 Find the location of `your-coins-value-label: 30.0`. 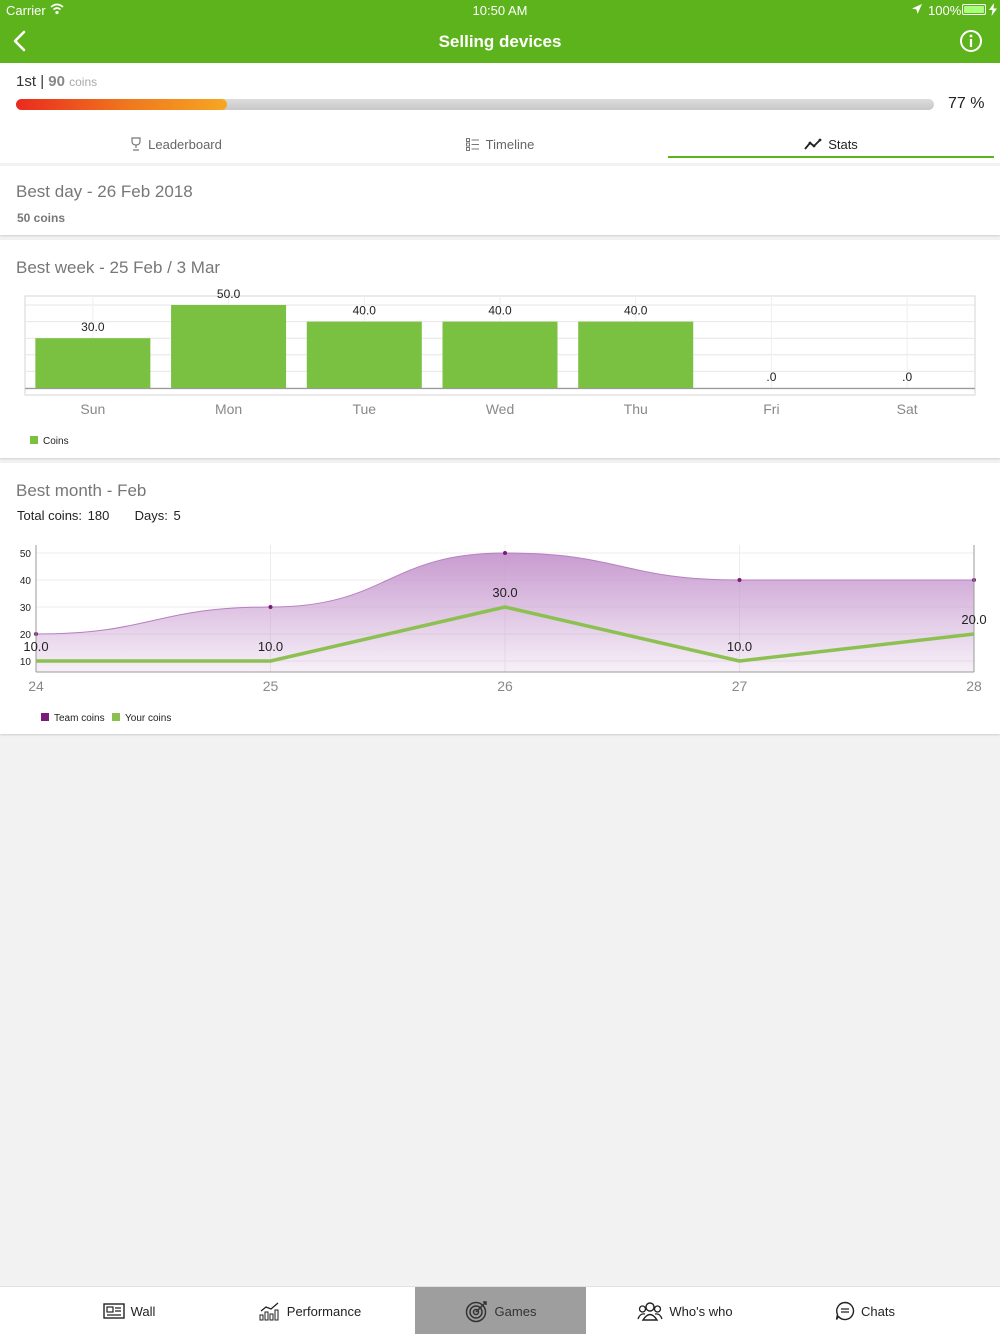

your-coins-value-label: 30.0 is located at coordinates (504, 592).